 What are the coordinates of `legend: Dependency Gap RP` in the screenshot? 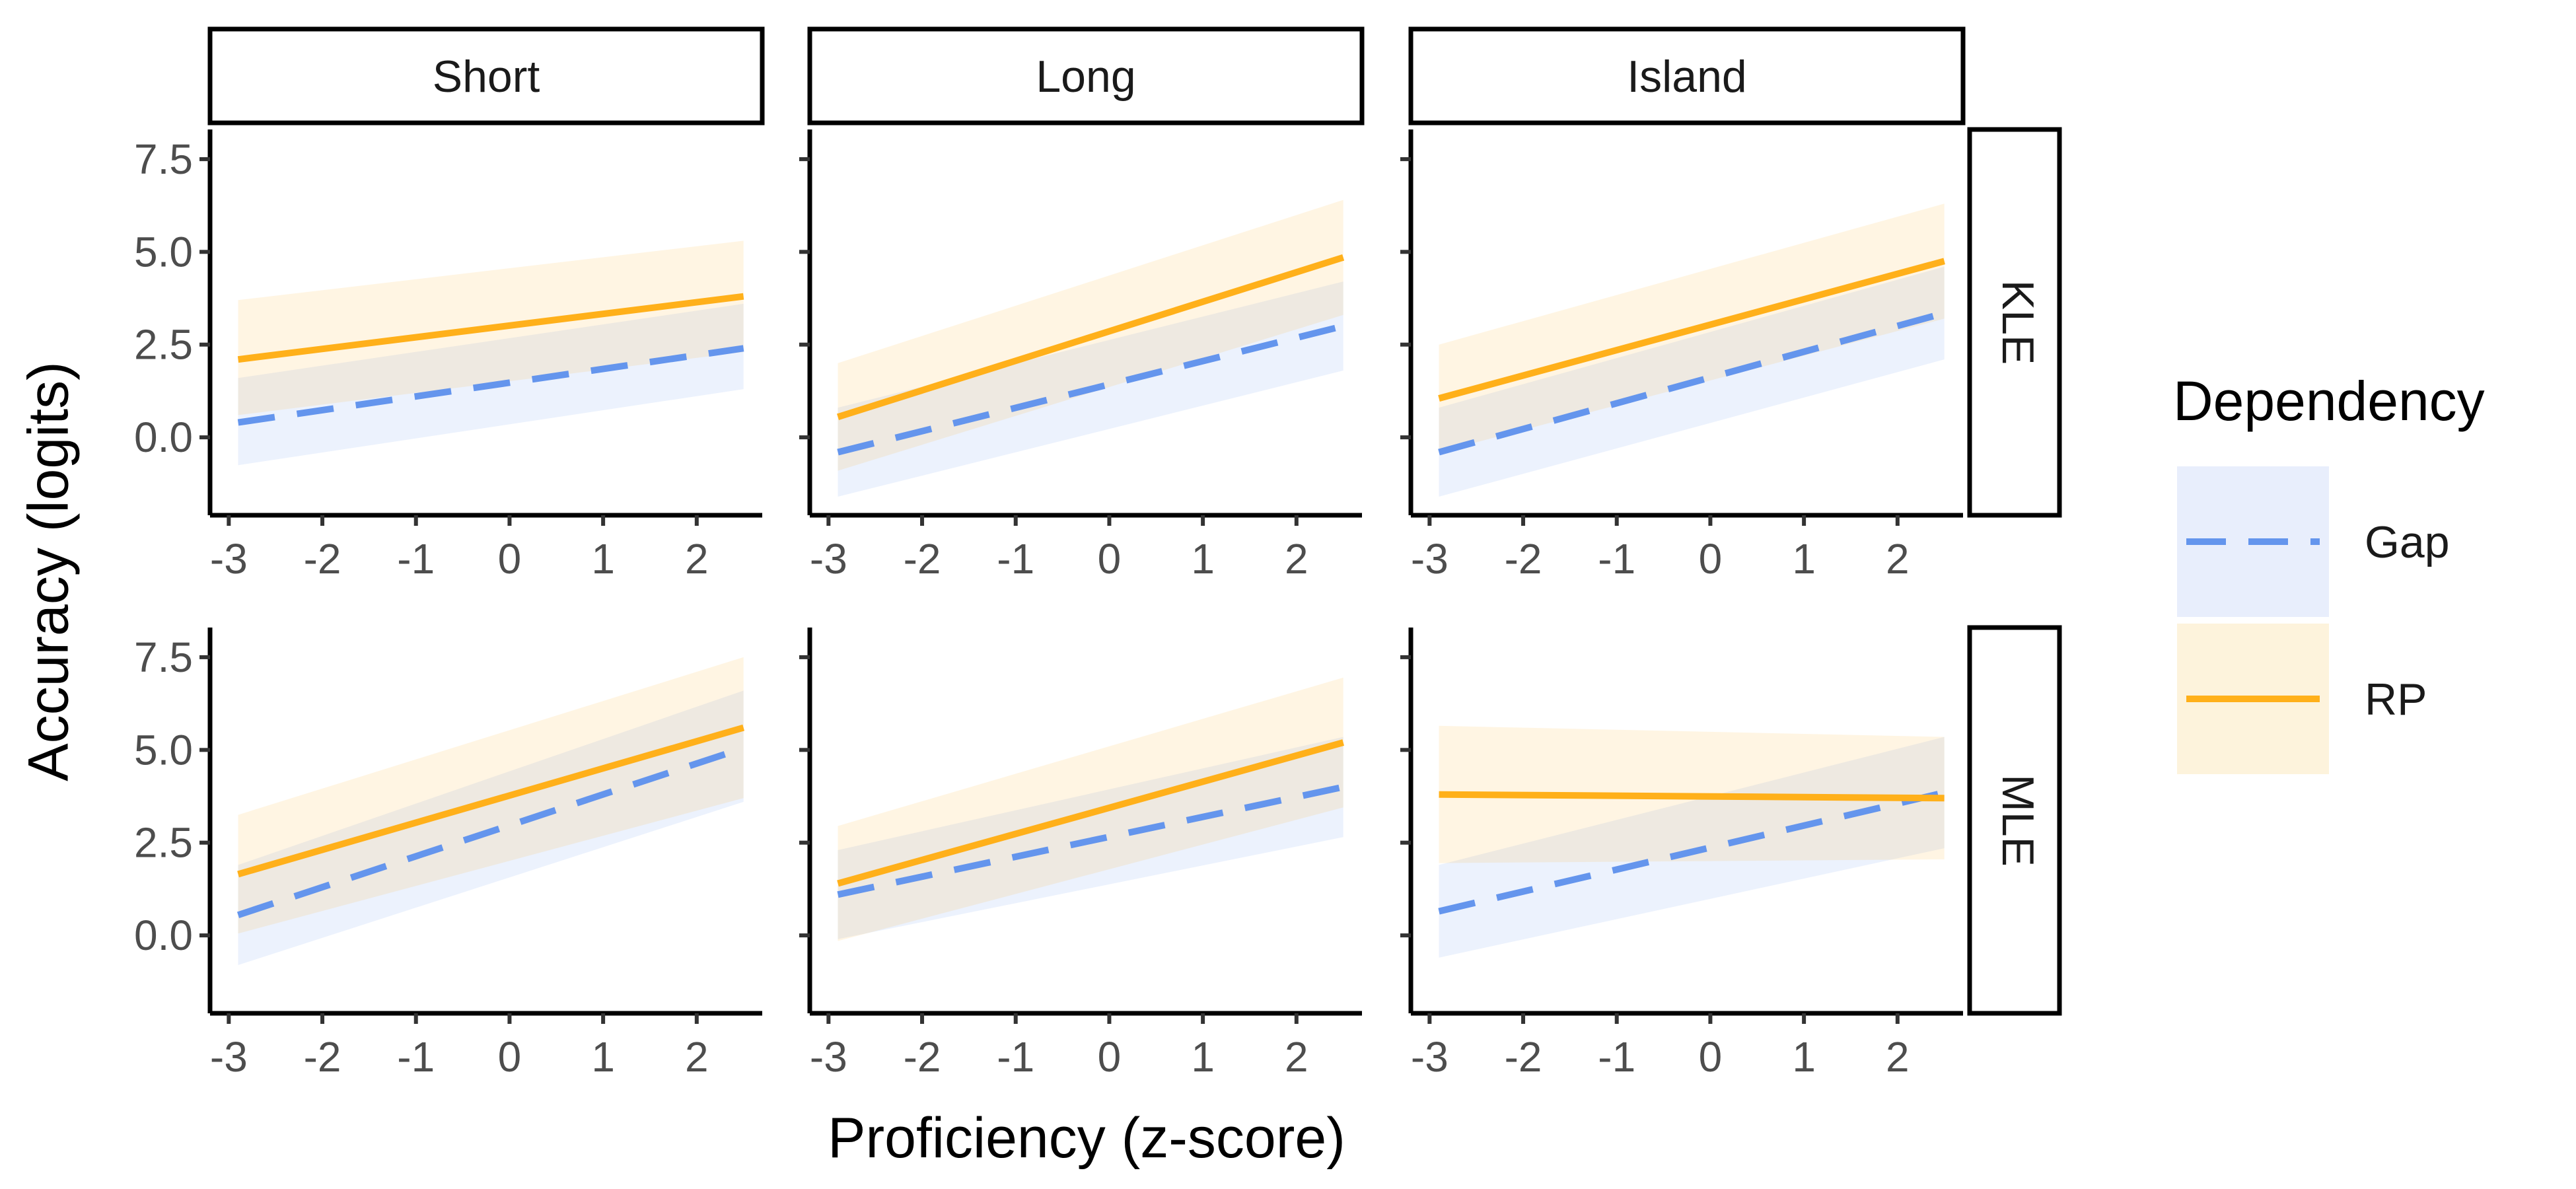 It's located at (2329, 572).